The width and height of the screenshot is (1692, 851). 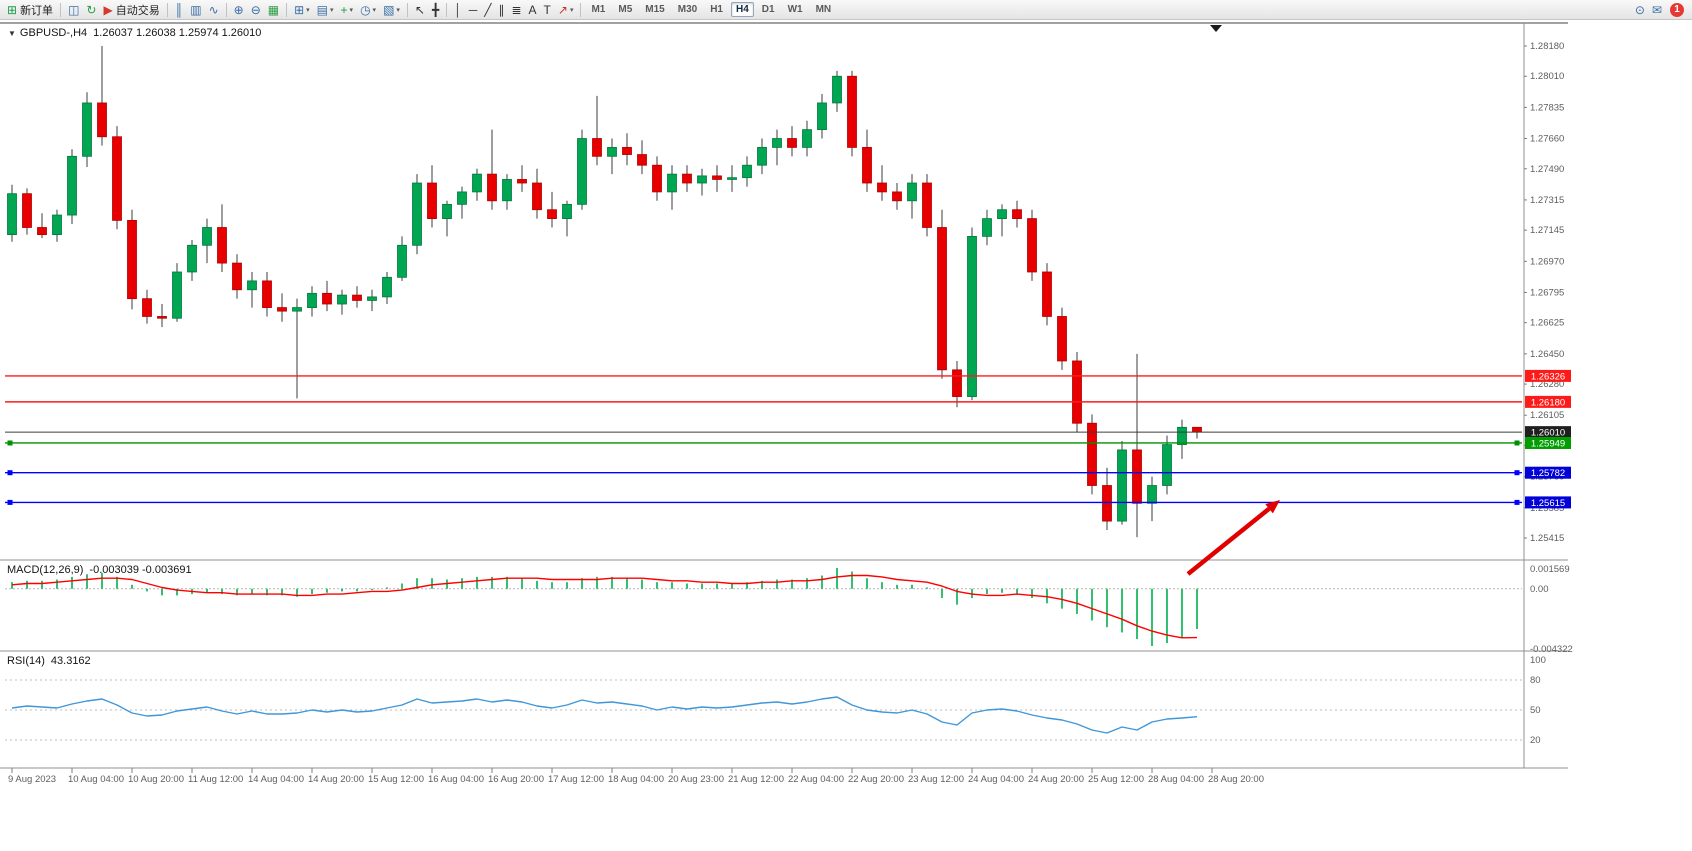 I want to click on price-badge-label: 1.26326, so click(x=1548, y=376).